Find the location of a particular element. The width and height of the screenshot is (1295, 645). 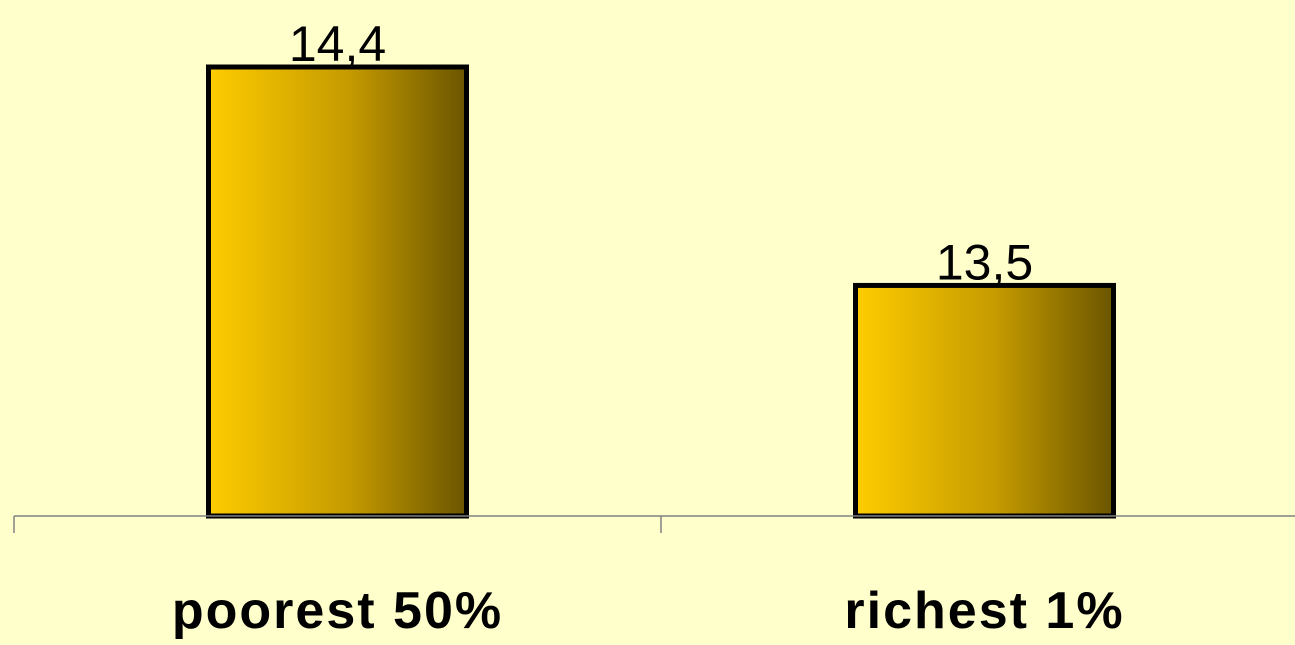

category-label-poorest-50: poorest 50% is located at coordinates (337, 611).